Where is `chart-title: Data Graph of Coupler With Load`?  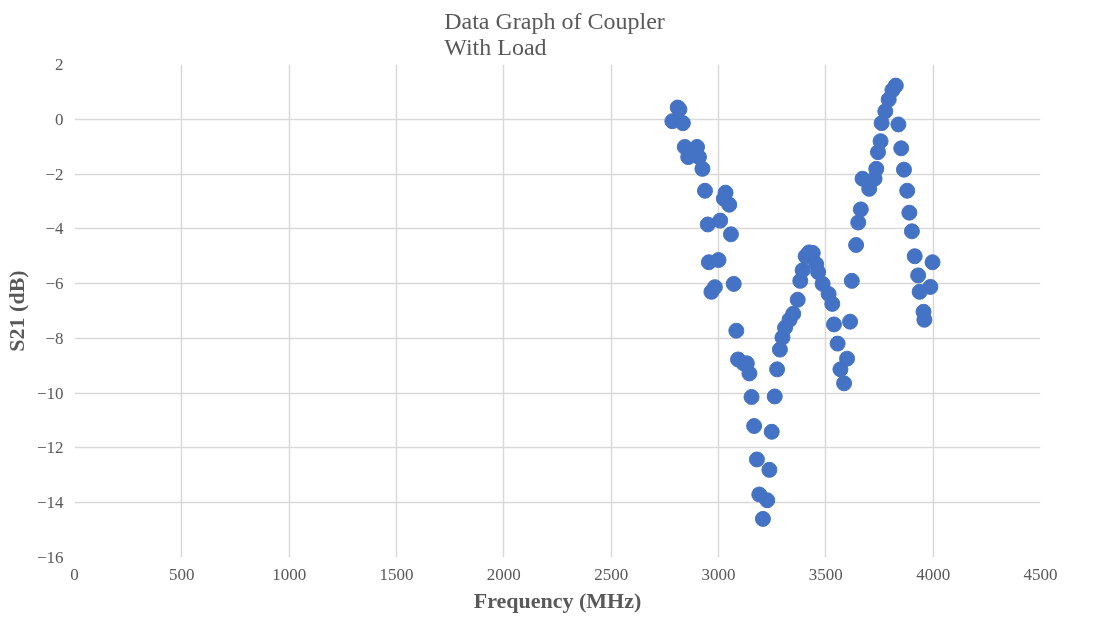 chart-title: Data Graph of Coupler With Load is located at coordinates (554, 33).